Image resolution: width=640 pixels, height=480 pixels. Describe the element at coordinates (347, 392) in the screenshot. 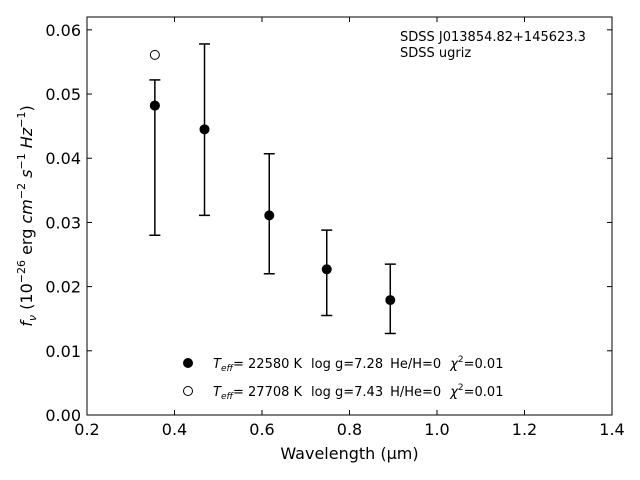

I see `legend-2-logg: log g=7.43` at that location.